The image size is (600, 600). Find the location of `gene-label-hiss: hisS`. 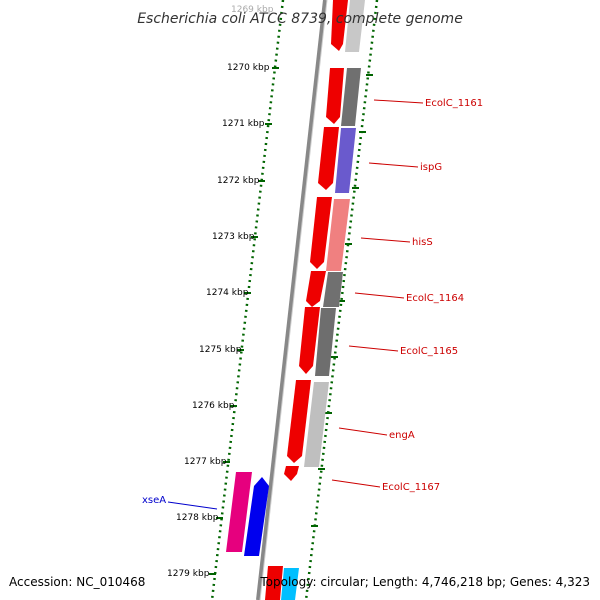

gene-label-hiss: hisS is located at coordinates (422, 242).